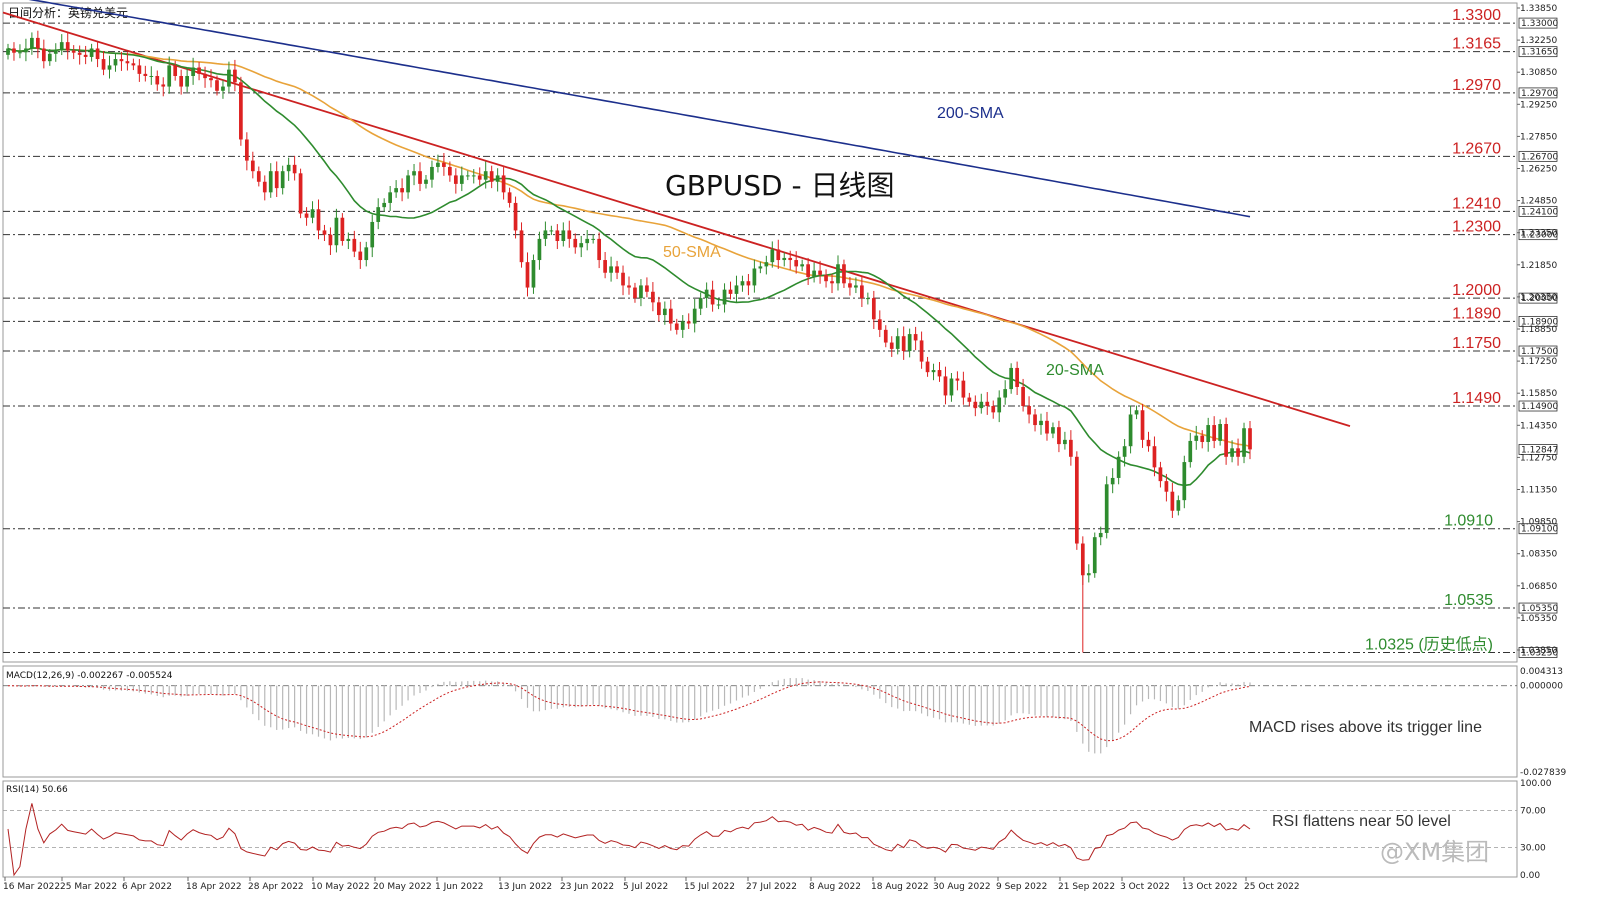  What do you see at coordinates (1541, 672) in the screenshot?
I see `macd-axis-label: 0.004313` at bounding box center [1541, 672].